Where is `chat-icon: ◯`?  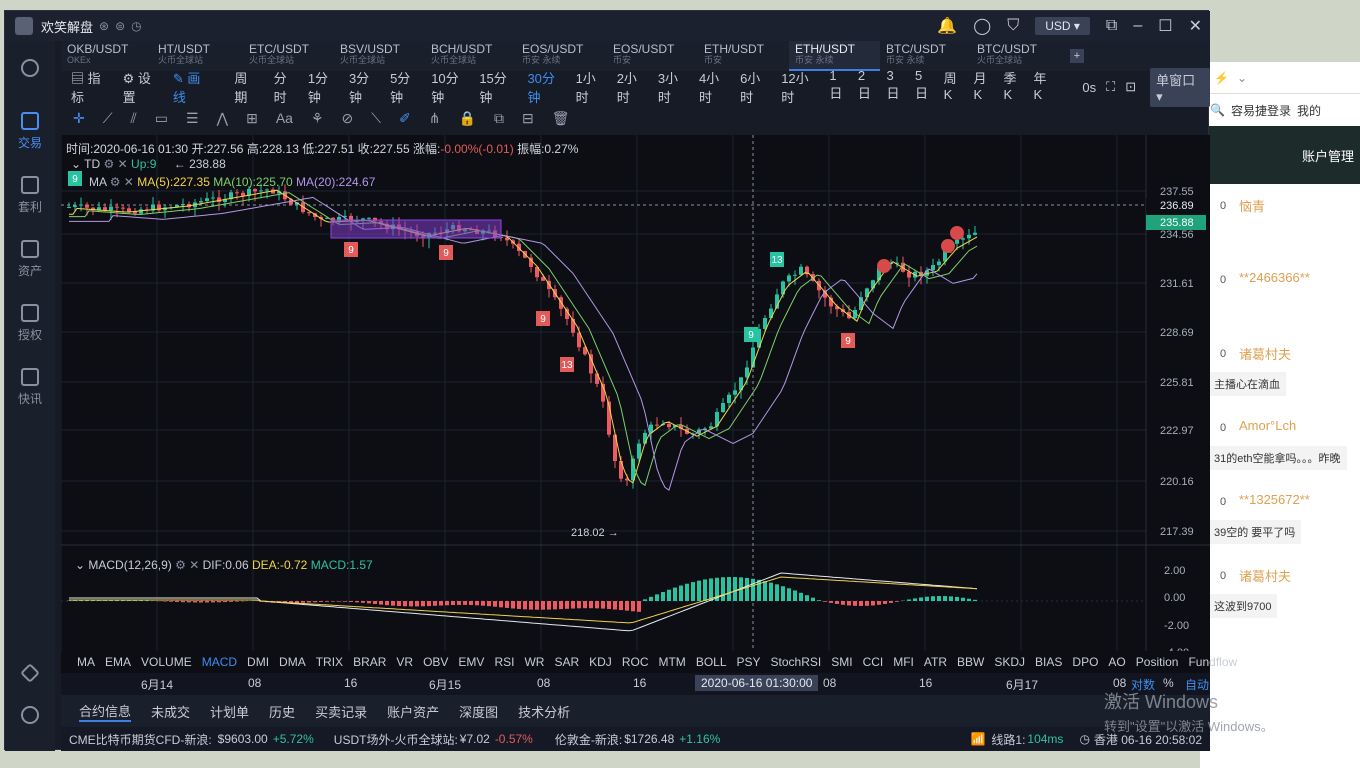 chat-icon: ◯ is located at coordinates (982, 26).